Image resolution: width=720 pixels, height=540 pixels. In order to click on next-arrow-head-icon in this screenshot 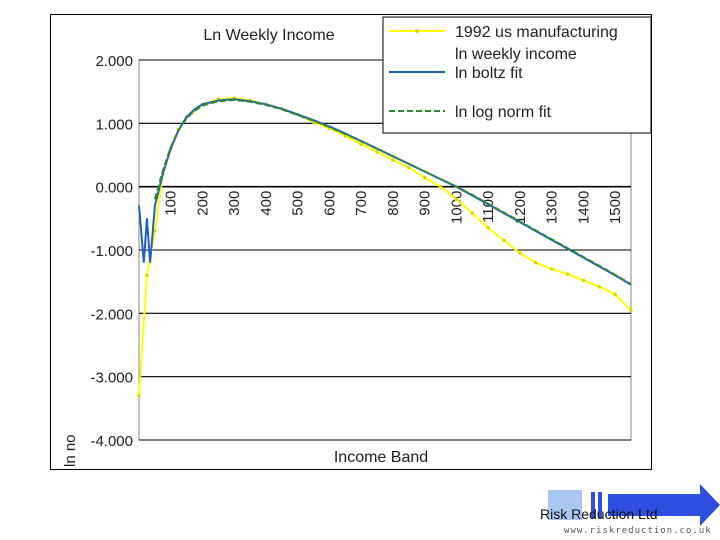, I will do `click(710, 505)`.